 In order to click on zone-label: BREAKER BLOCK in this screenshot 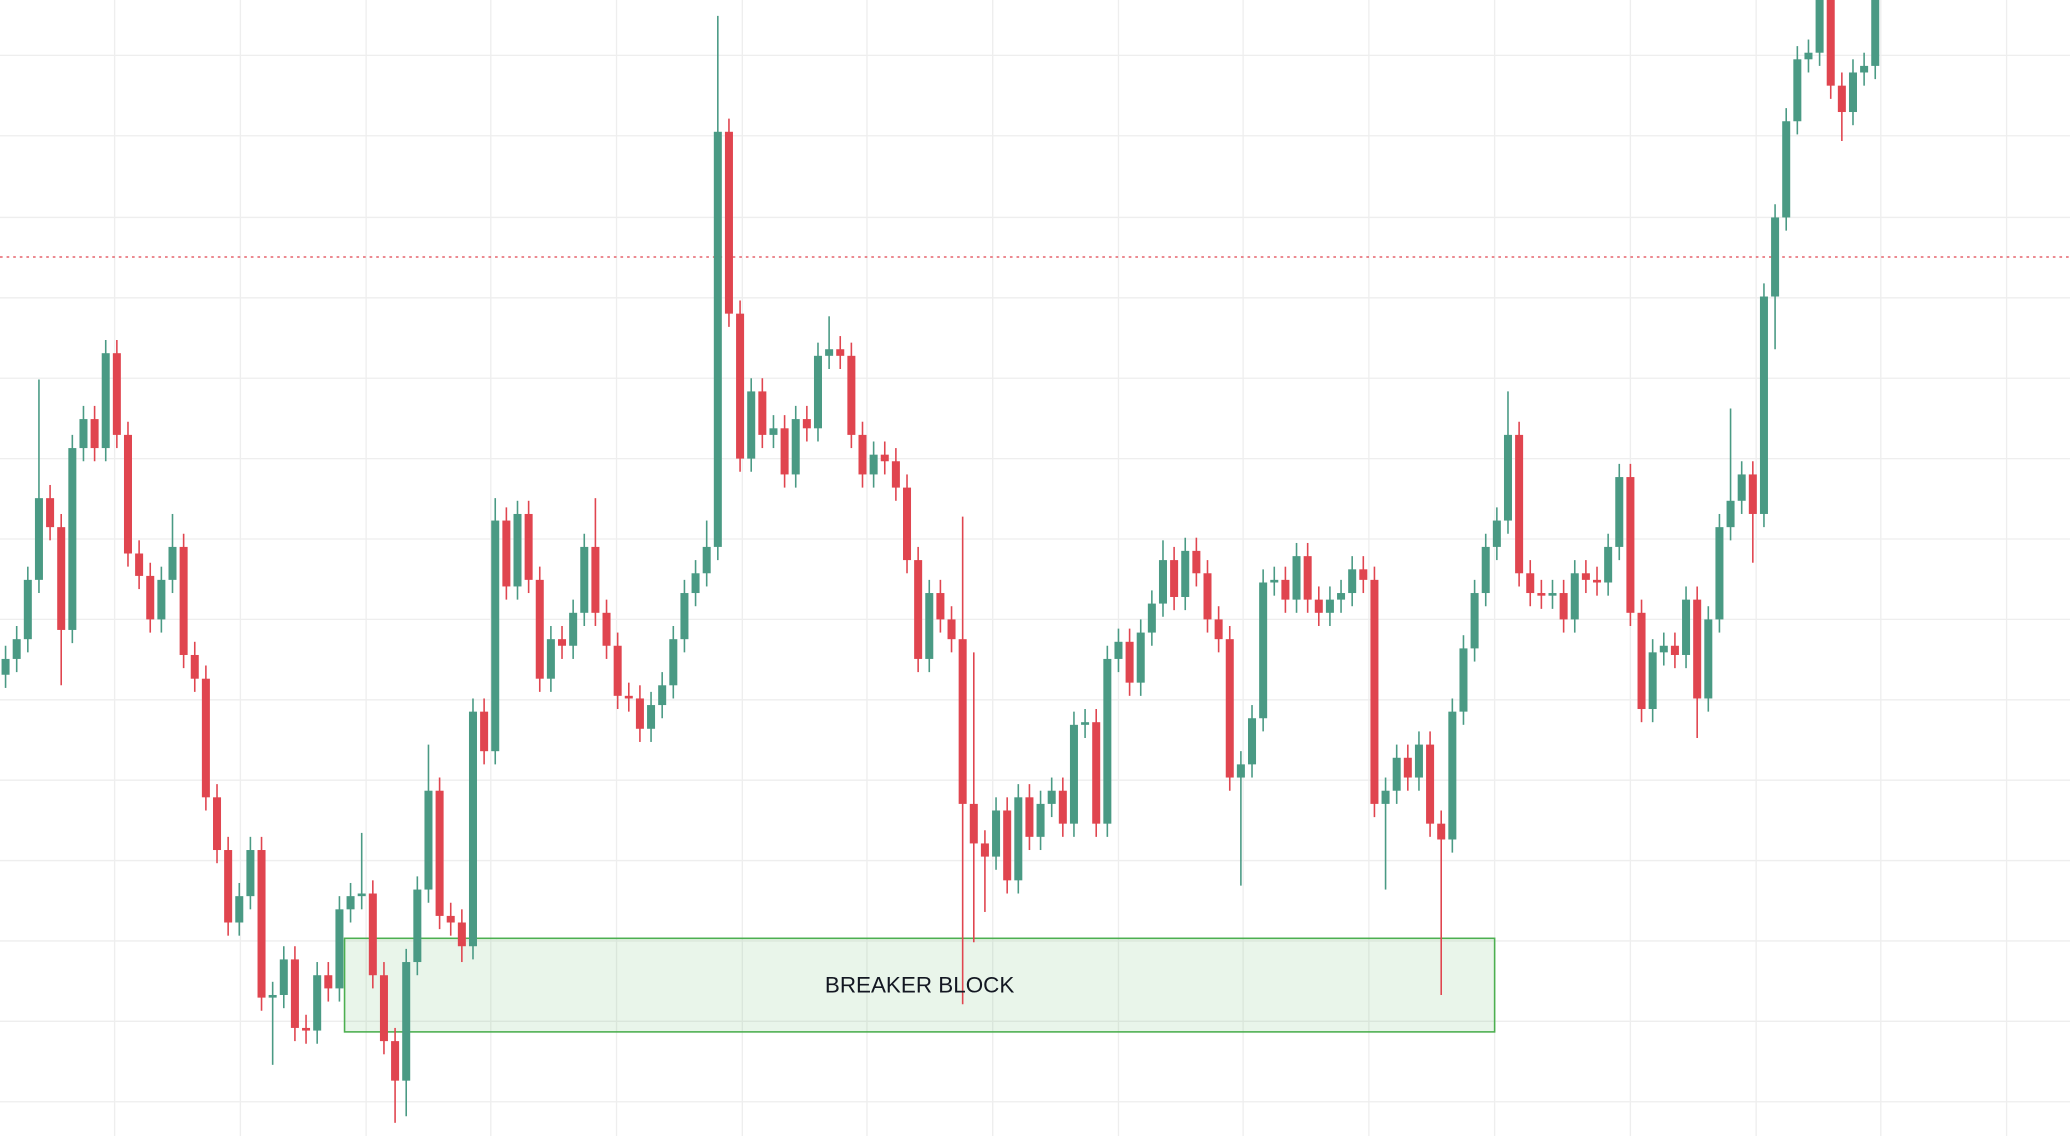, I will do `click(919, 984)`.